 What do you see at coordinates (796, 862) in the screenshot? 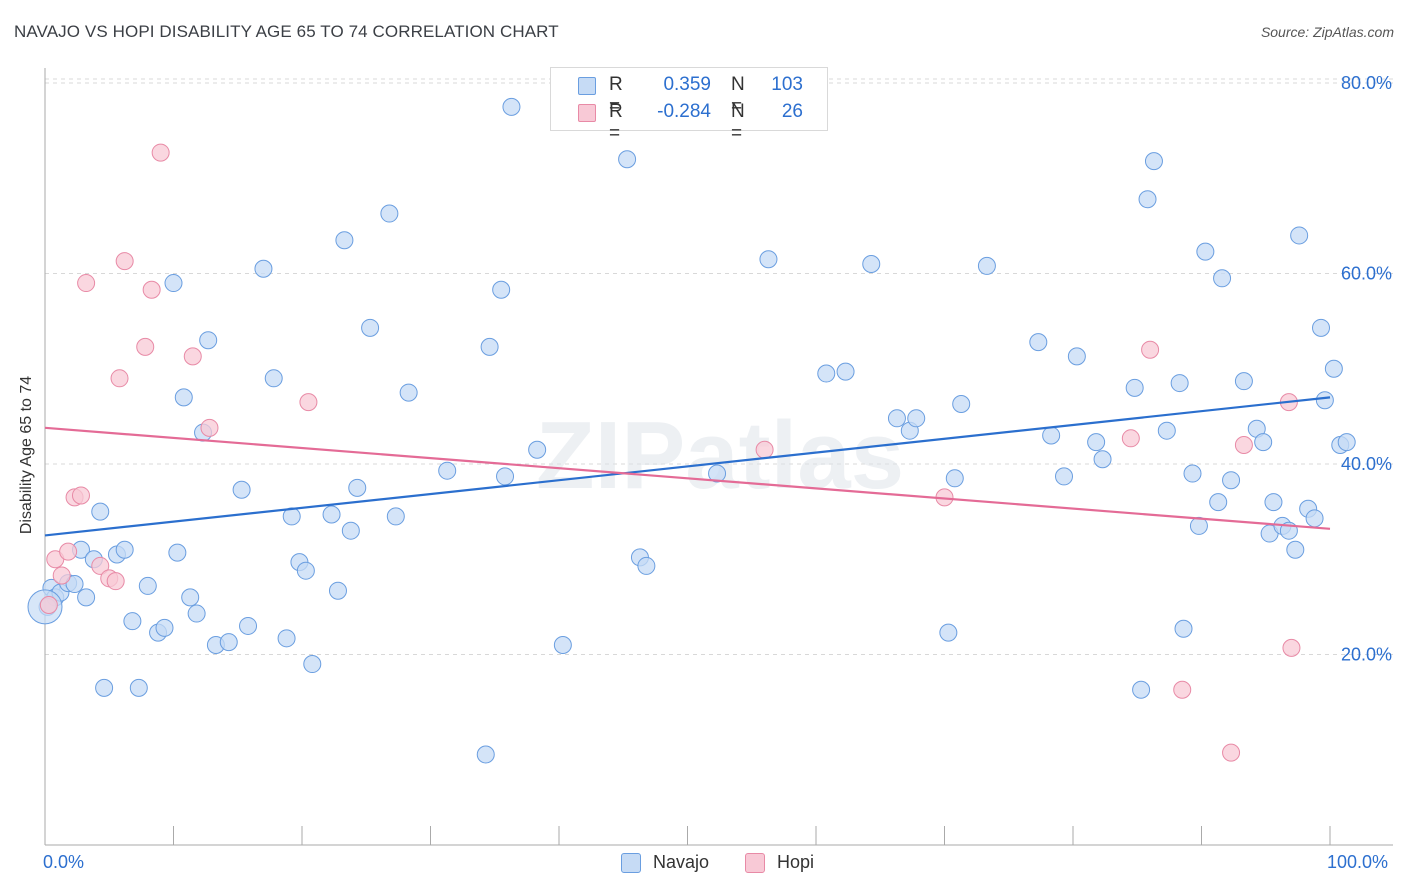
I see `legend-hopi-label: Hopi` at bounding box center [796, 862].